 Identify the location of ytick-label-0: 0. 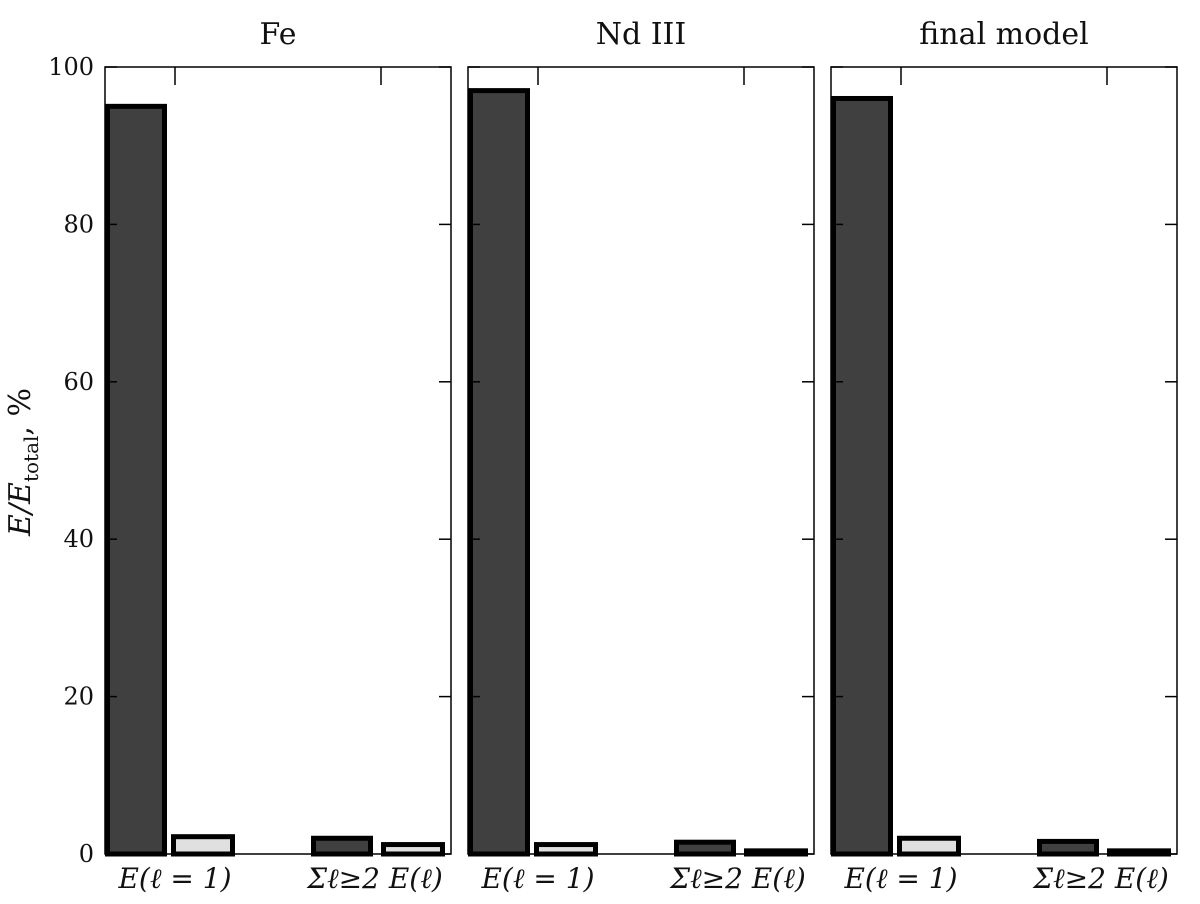
(86, 854).